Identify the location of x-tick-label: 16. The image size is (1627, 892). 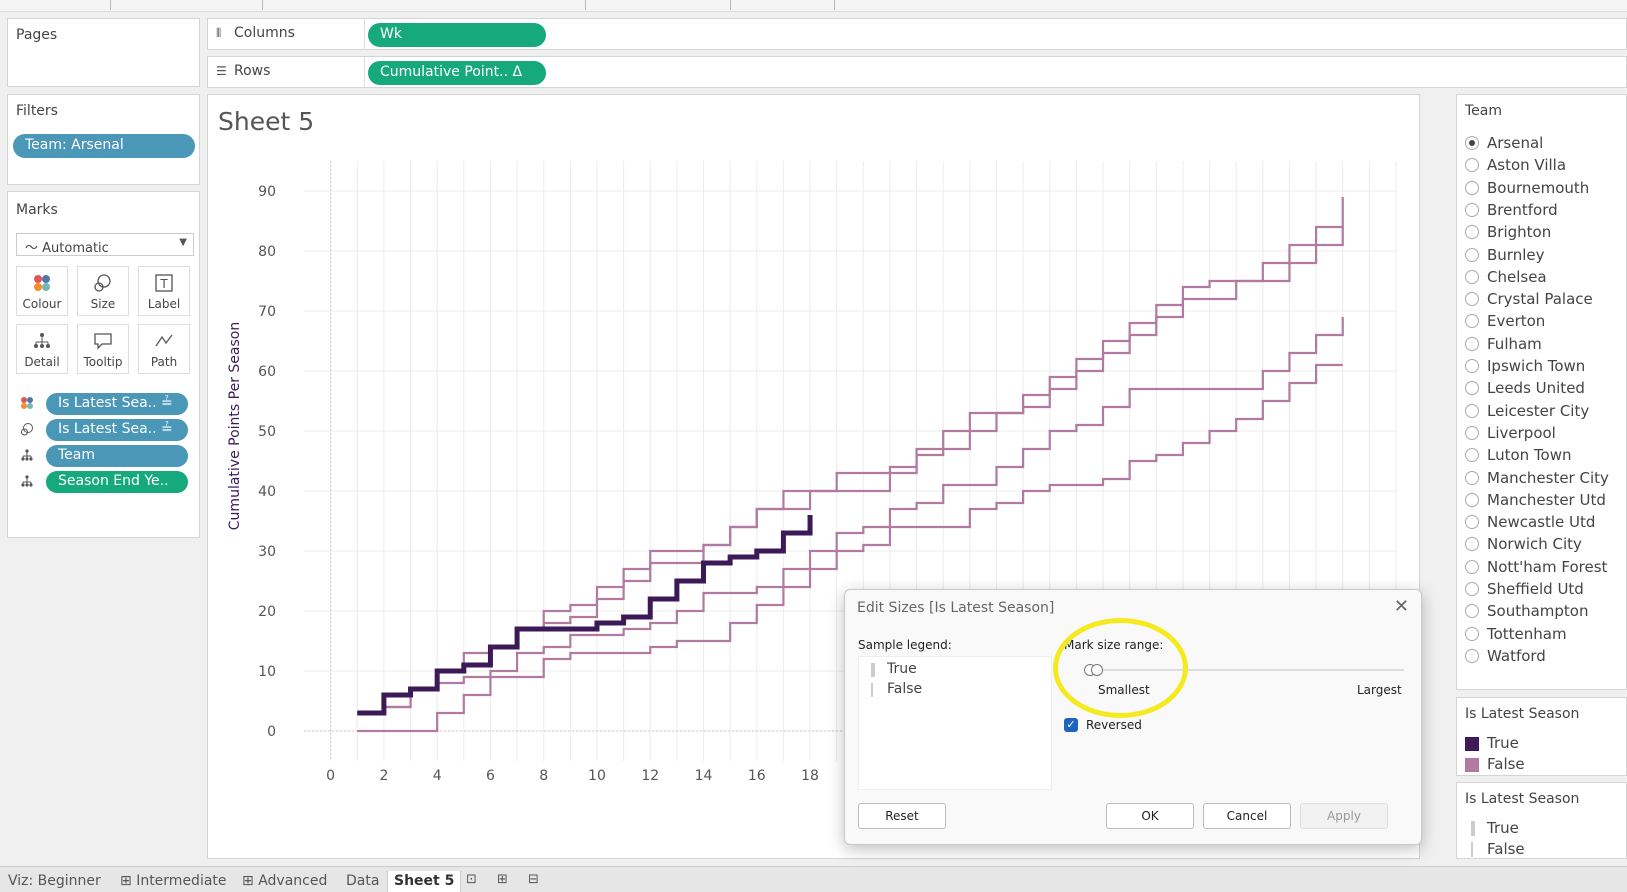
(757, 776).